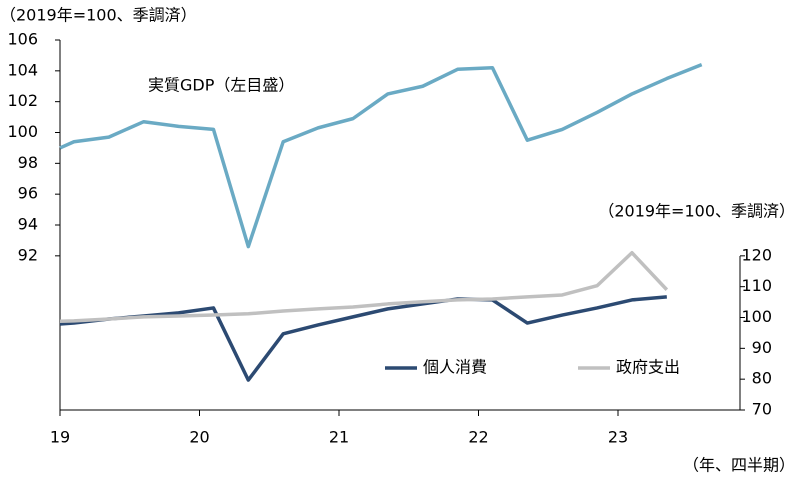 The height and width of the screenshot is (480, 800). Describe the element at coordinates (28, 162) in the screenshot. I see `y-tick-label: 98` at that location.